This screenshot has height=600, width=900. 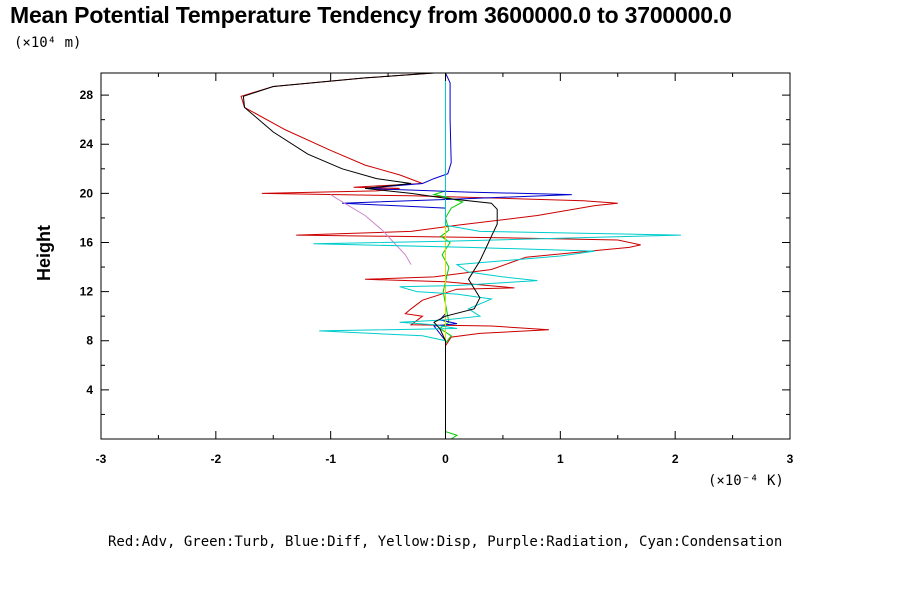 I want to click on y-tick-label: 4, so click(x=89, y=390).